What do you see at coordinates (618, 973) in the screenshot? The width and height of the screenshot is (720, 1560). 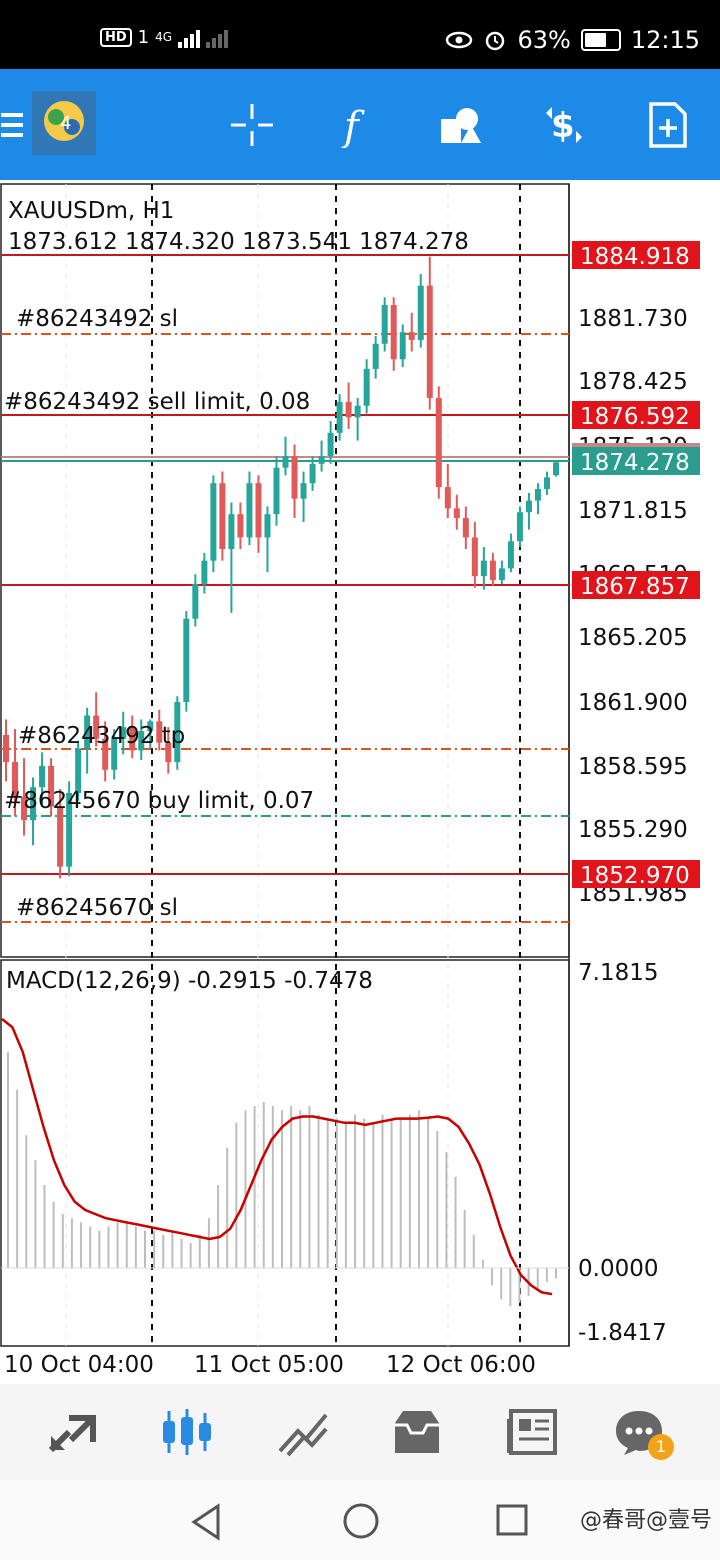 I see `macd-axis-label: 7.1815` at bounding box center [618, 973].